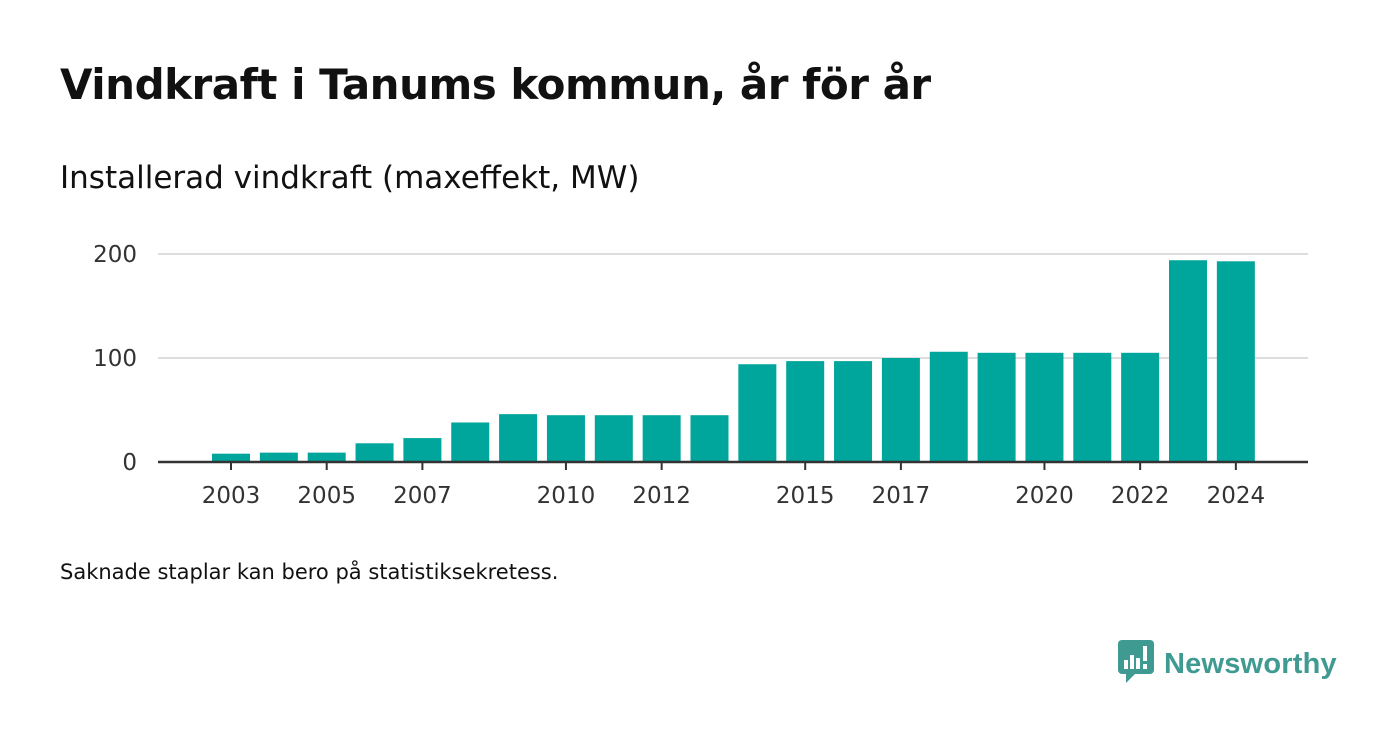 This screenshot has height=745, width=1400. I want to click on bar-2003, so click(231, 457).